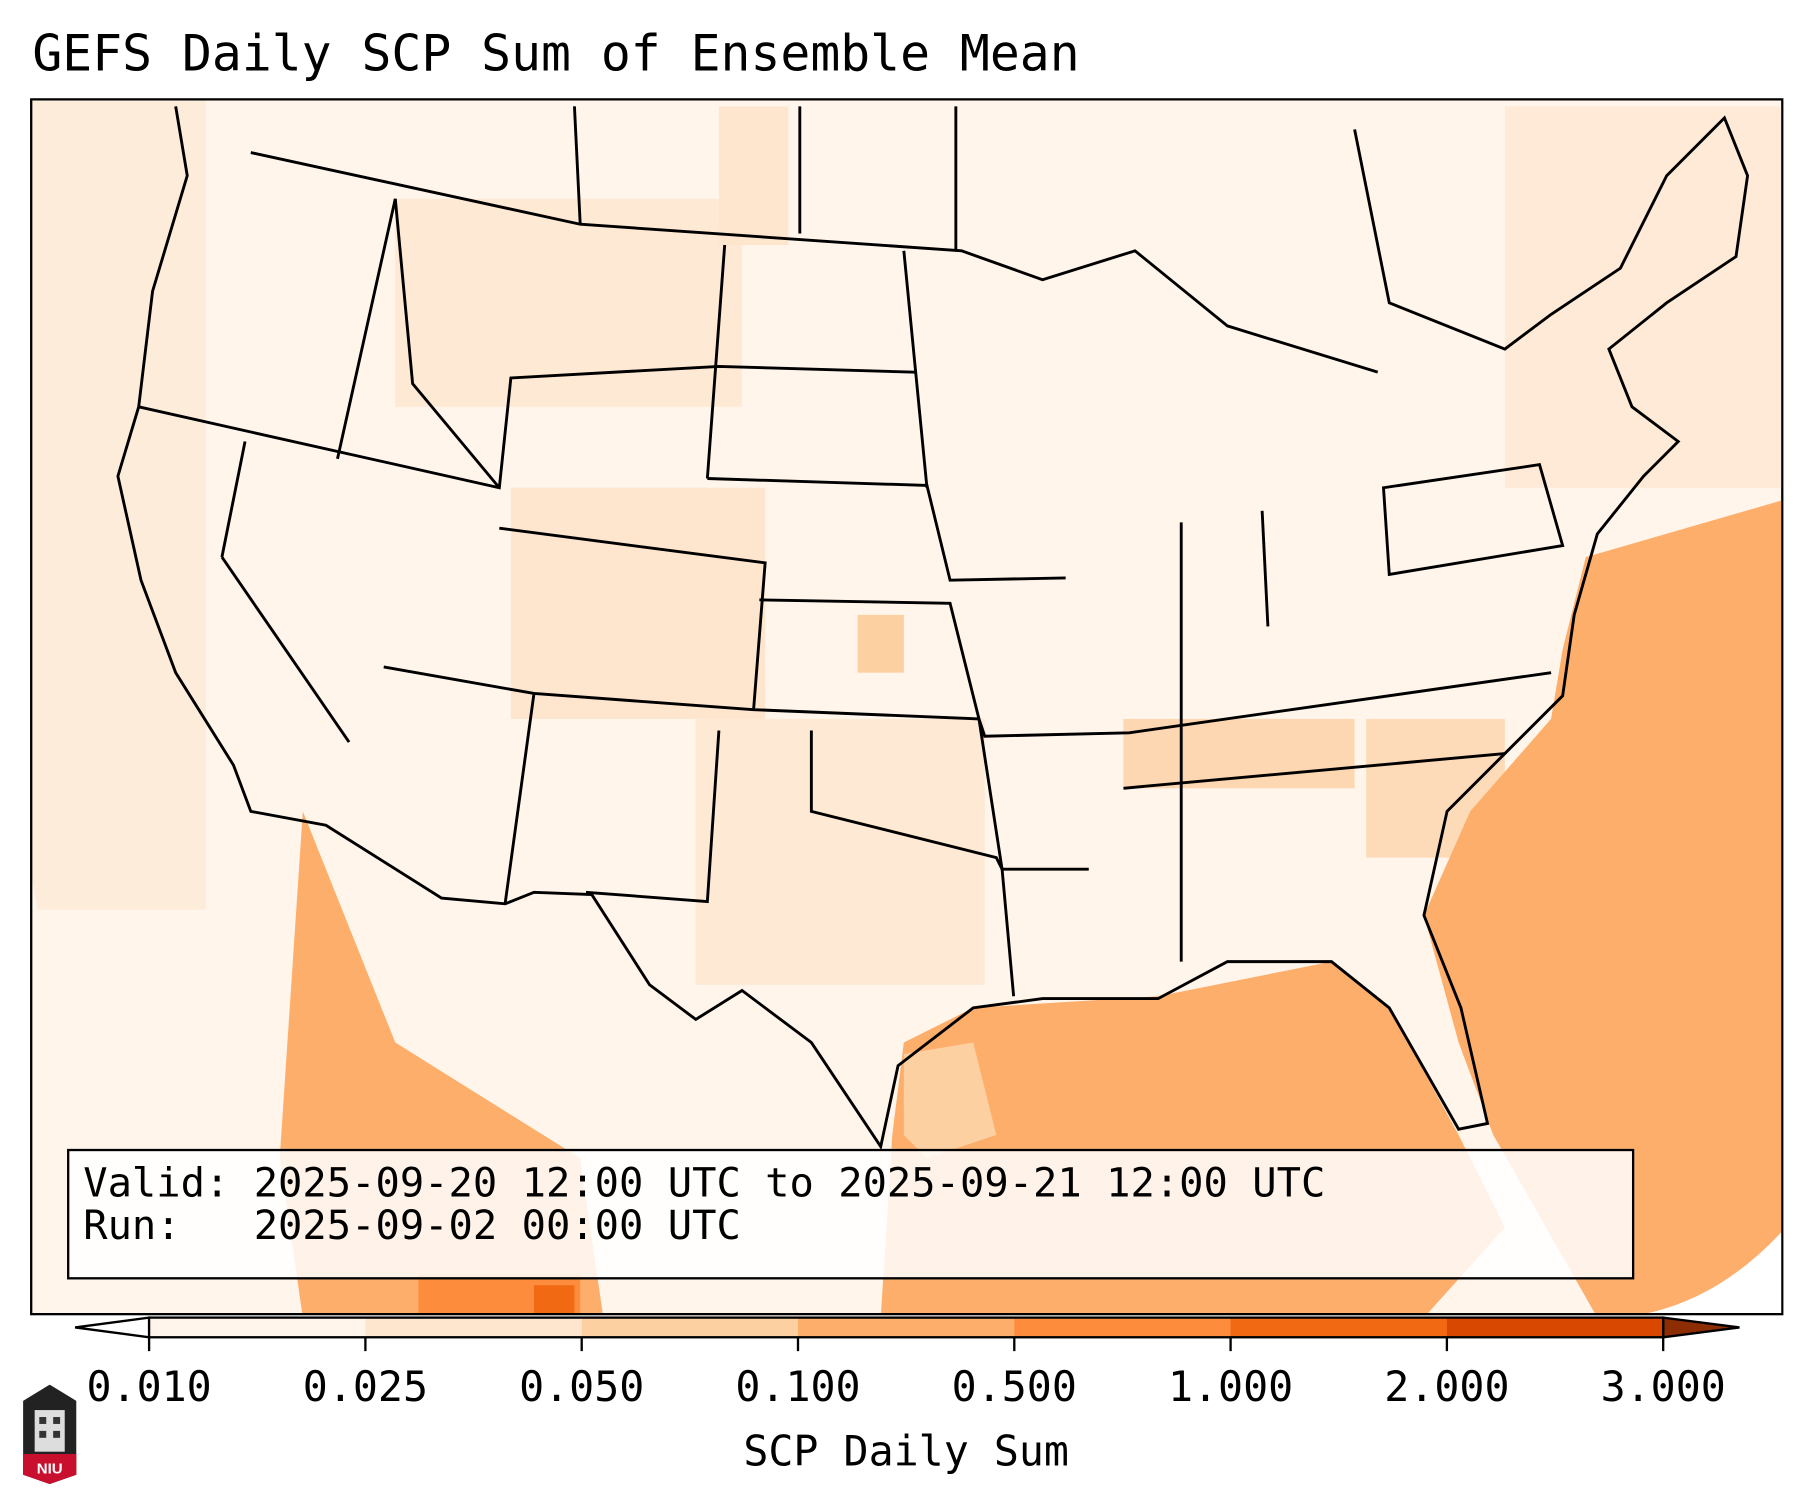 The height and width of the screenshot is (1500, 1803). What do you see at coordinates (798, 1387) in the screenshot?
I see `colorbar-tick-label: 0.100` at bounding box center [798, 1387].